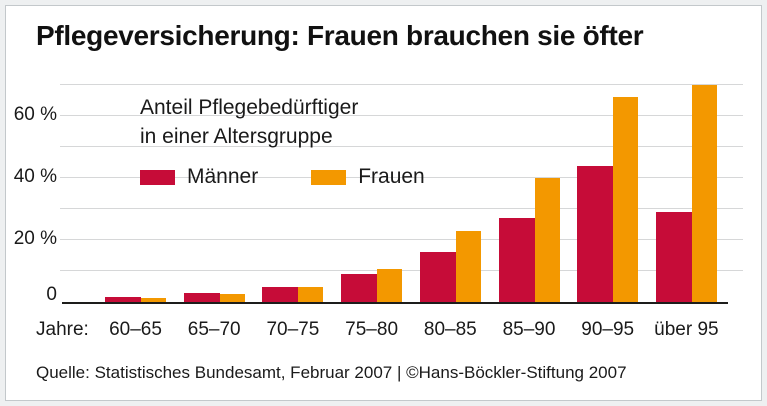 The height and width of the screenshot is (406, 767). I want to click on x-label--ber-95: über 95, so click(686, 329).